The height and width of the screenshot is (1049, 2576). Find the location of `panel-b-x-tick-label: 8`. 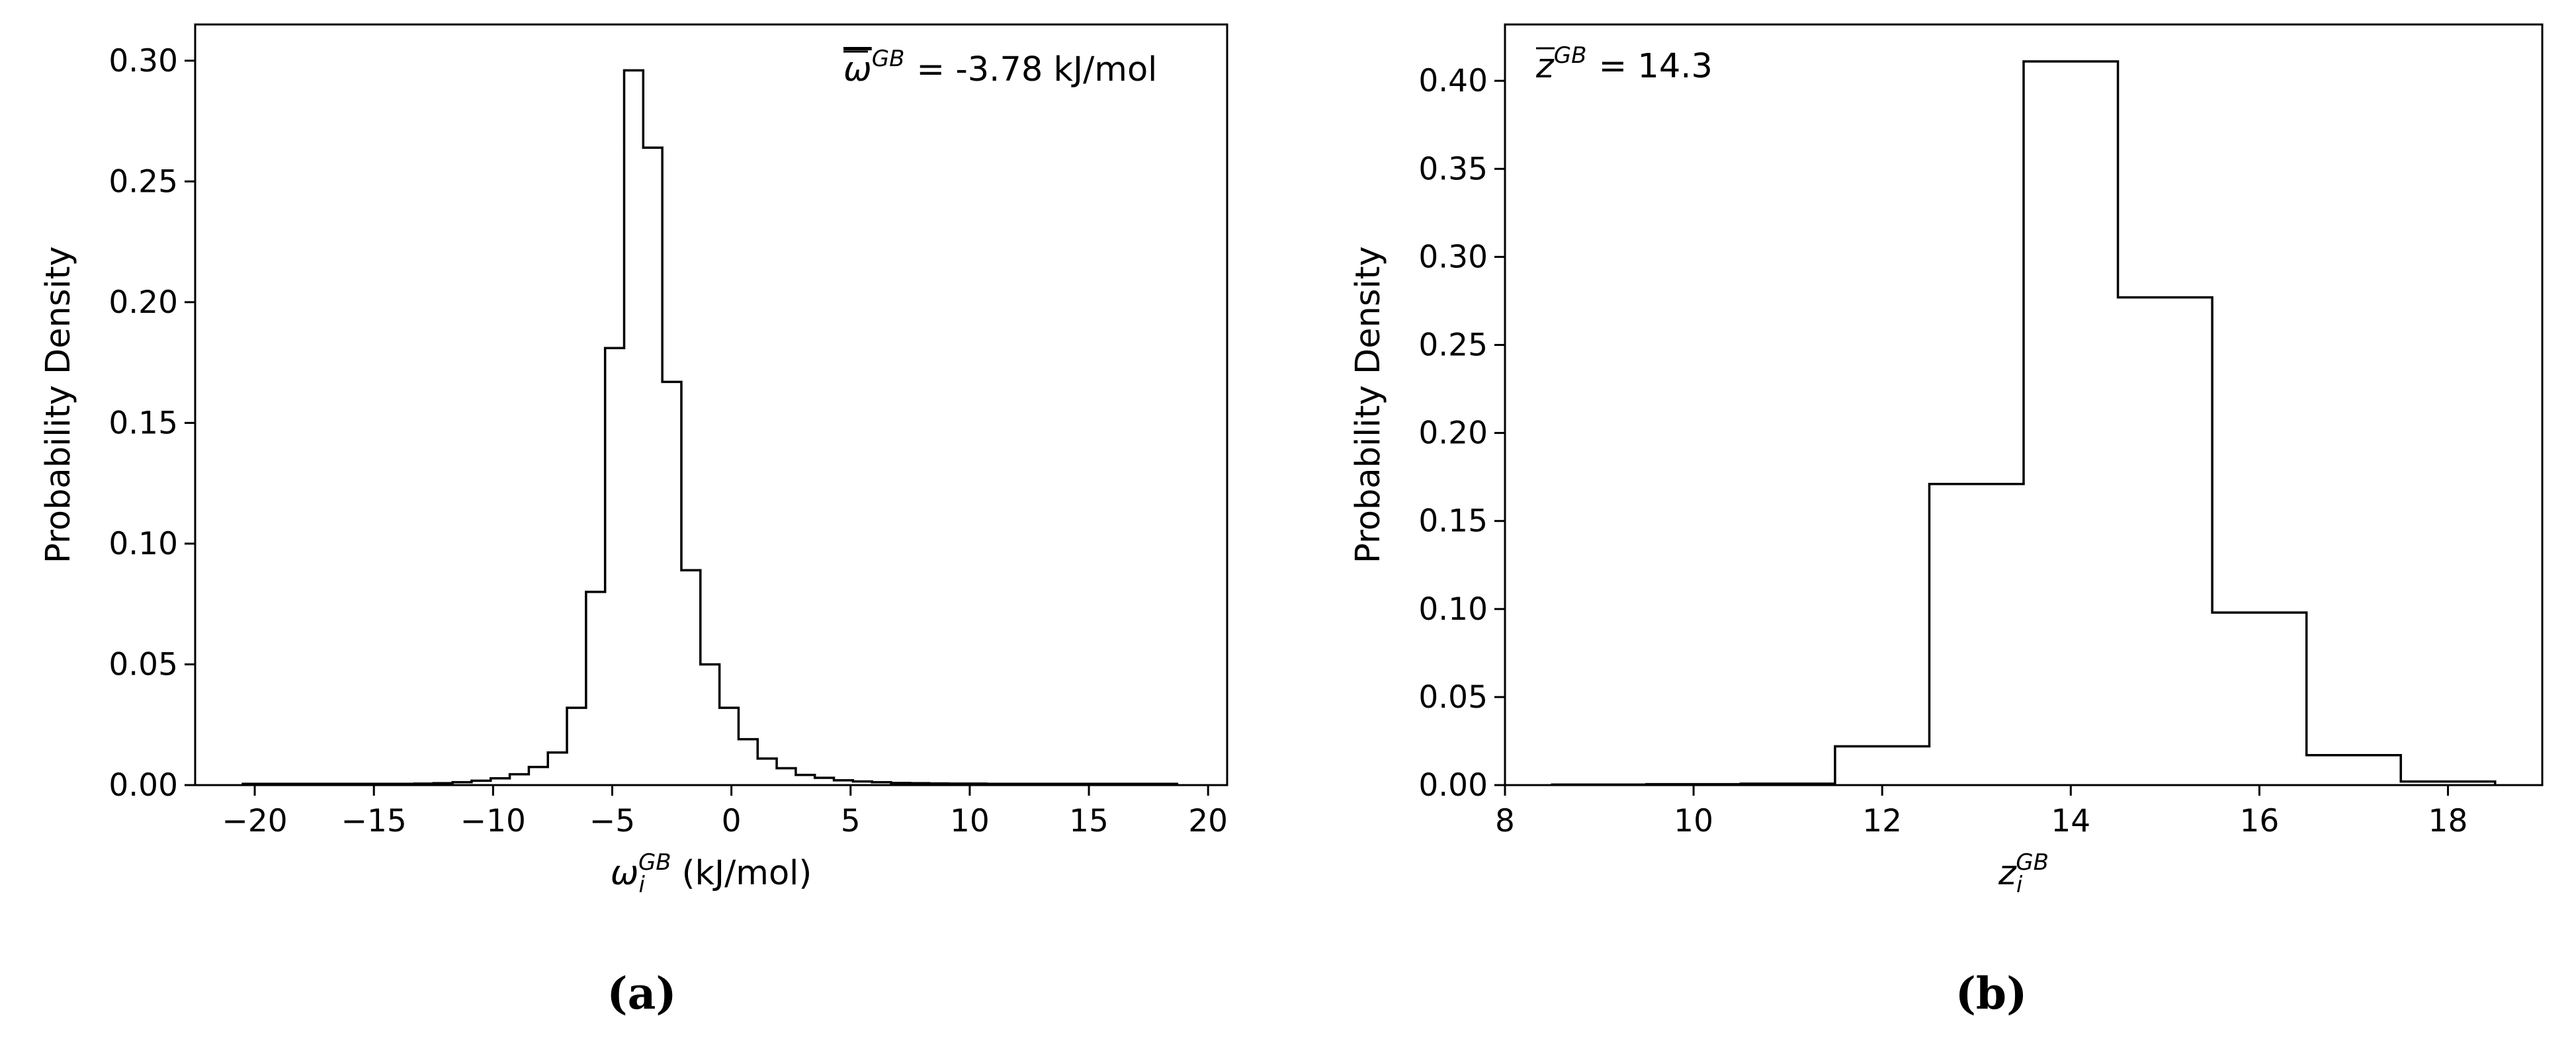

panel-b-x-tick-label: 8 is located at coordinates (1505, 821).